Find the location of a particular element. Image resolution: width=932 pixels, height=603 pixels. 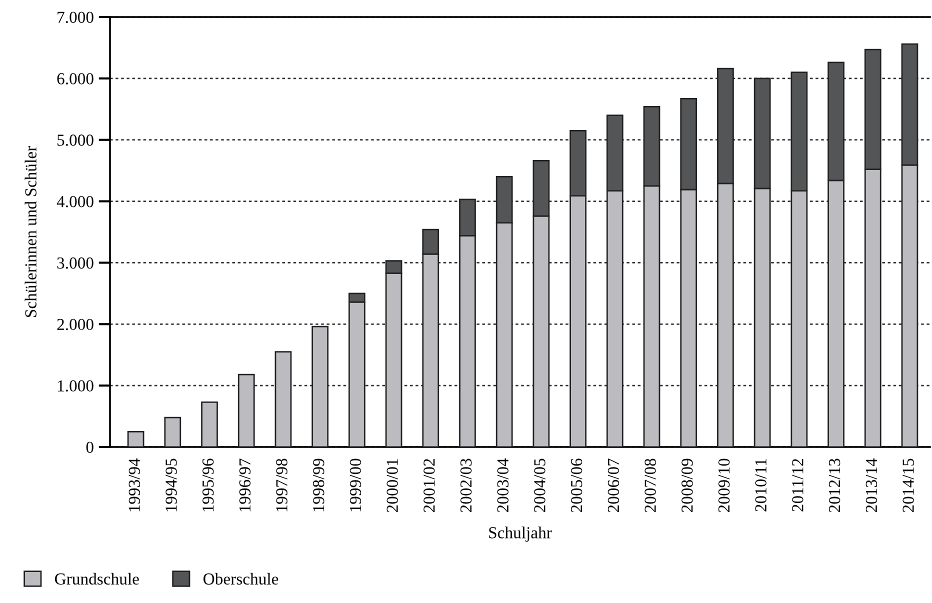

x-tick-label: 2013/14 is located at coordinates (872, 485).